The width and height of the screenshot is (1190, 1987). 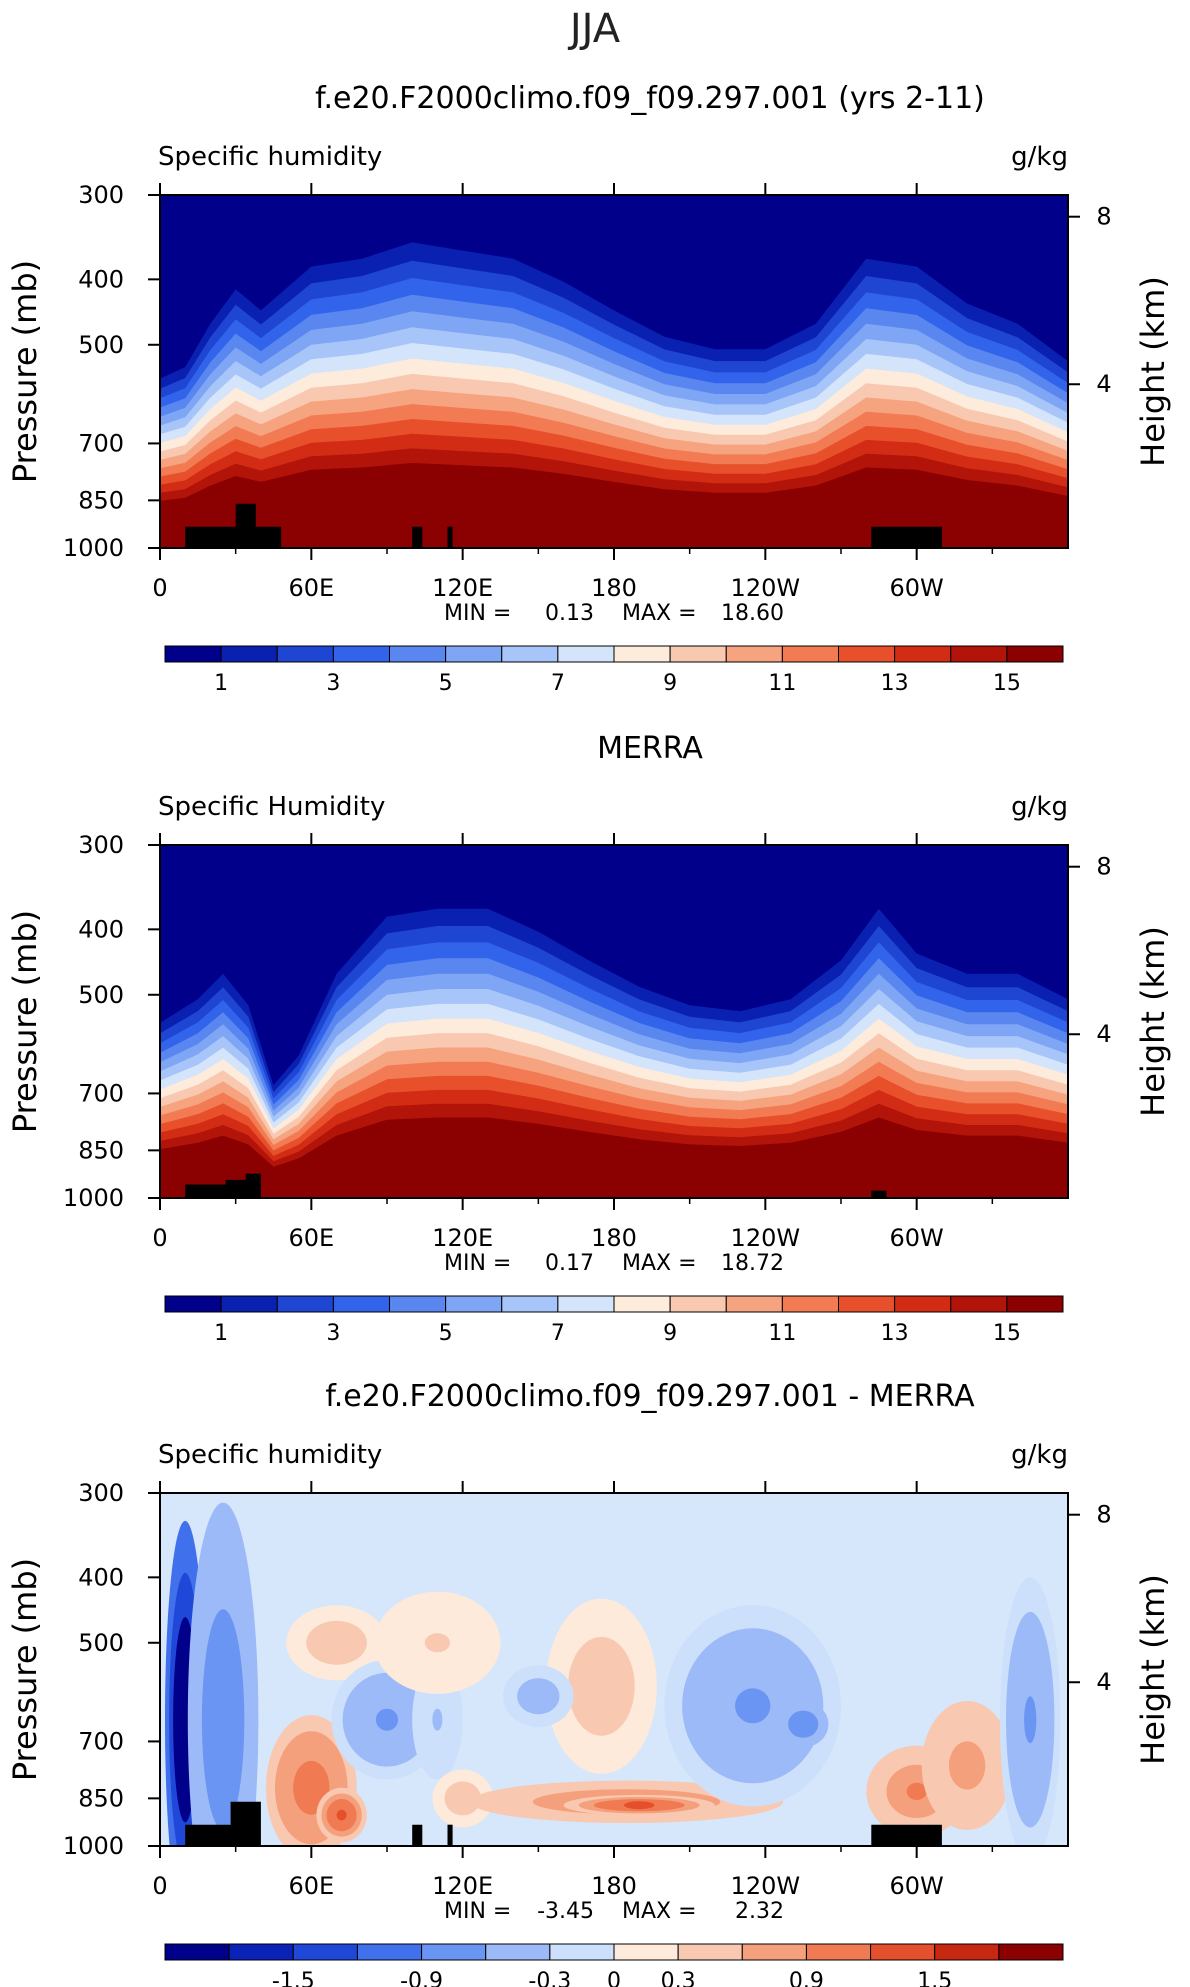 What do you see at coordinates (670, 1333) in the screenshot?
I see `colorbar-label: 9` at bounding box center [670, 1333].